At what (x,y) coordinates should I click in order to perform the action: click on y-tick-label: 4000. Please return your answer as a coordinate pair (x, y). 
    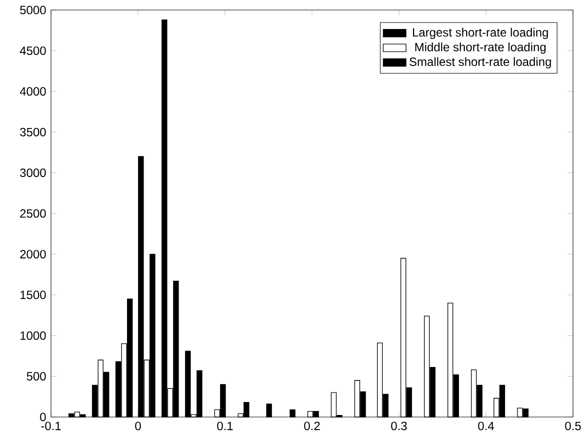
    Looking at the image, I should click on (33, 91).